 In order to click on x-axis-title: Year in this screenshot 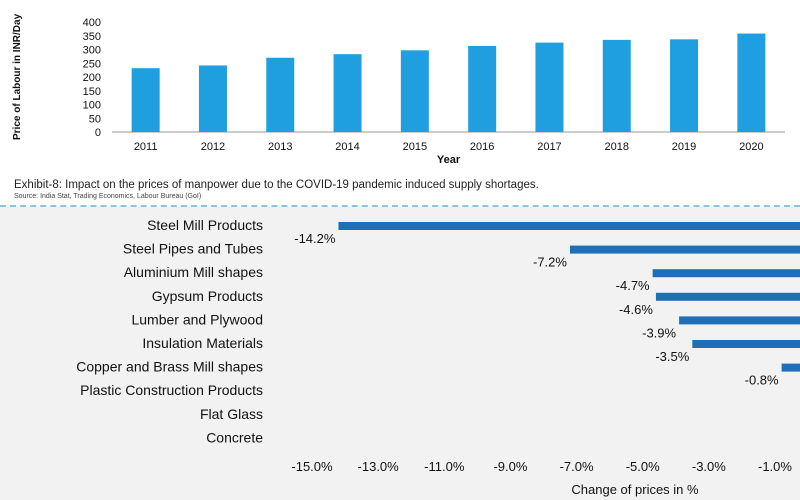, I will do `click(449, 160)`.